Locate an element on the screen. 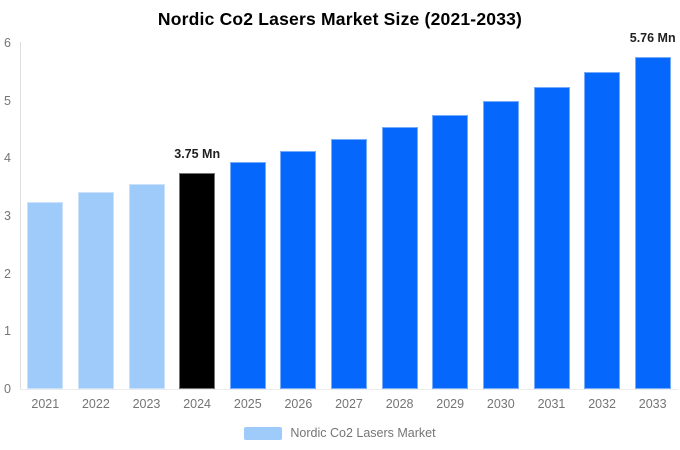 The image size is (680, 450). bar-2021 is located at coordinates (45, 295).